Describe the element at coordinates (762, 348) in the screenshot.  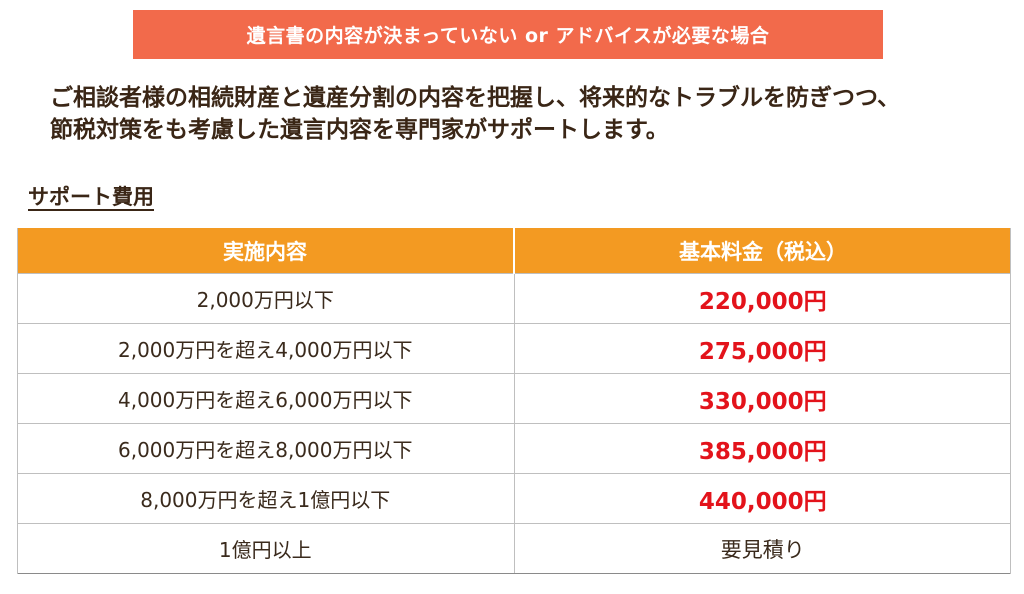
I see `fee-price-cell: 275,000円` at that location.